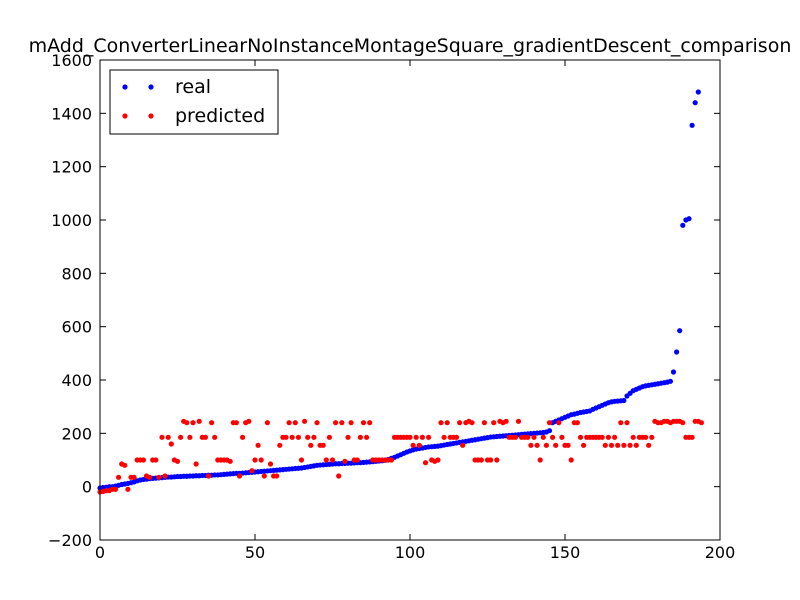 This screenshot has height=600, width=800. I want to click on y-tick-label: 200, so click(76, 433).